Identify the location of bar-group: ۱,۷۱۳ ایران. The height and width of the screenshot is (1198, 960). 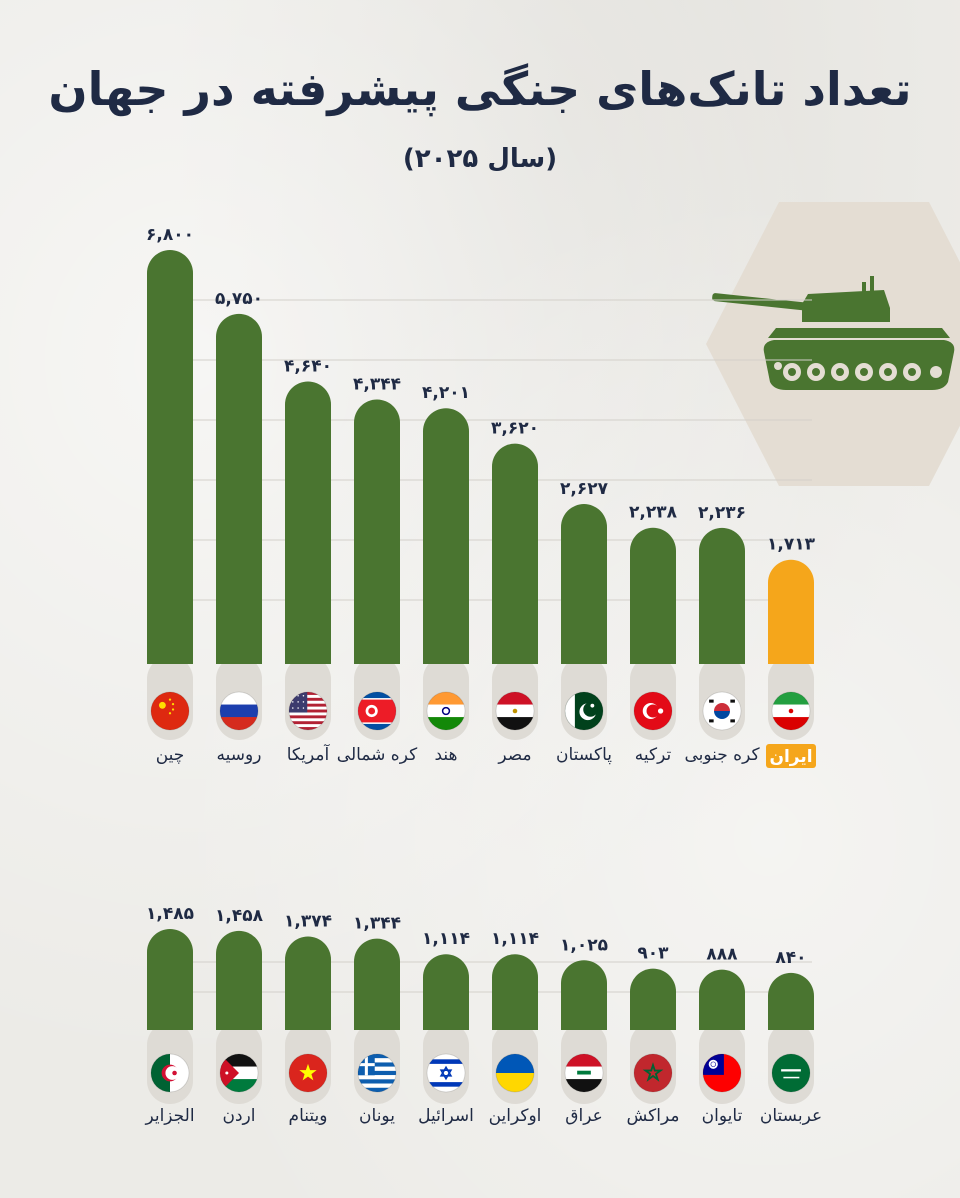
(791, 651).